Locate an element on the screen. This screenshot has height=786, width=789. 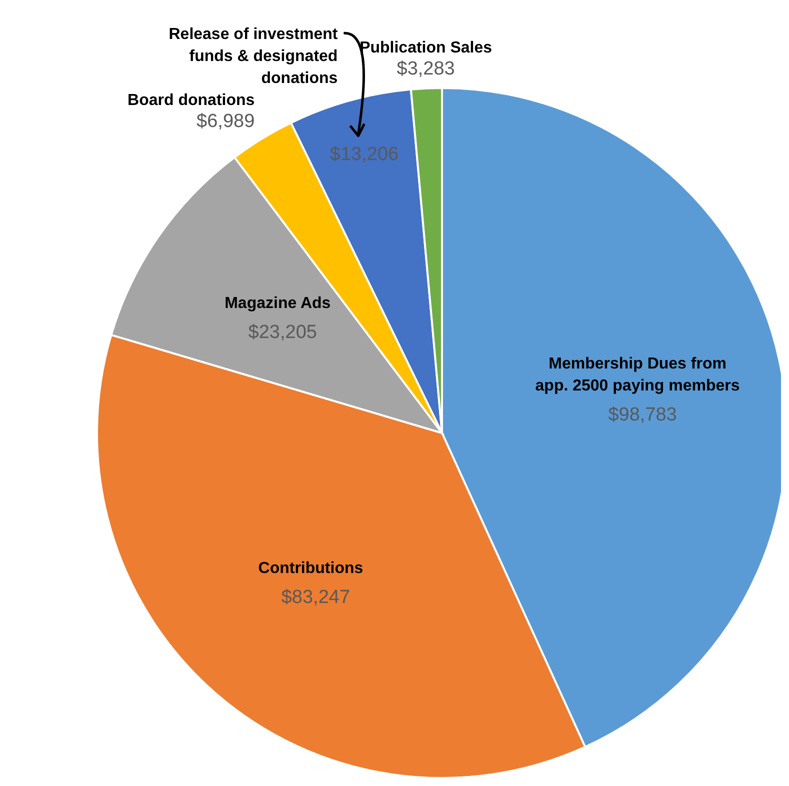
data-label: $23,205 is located at coordinates (282, 332).